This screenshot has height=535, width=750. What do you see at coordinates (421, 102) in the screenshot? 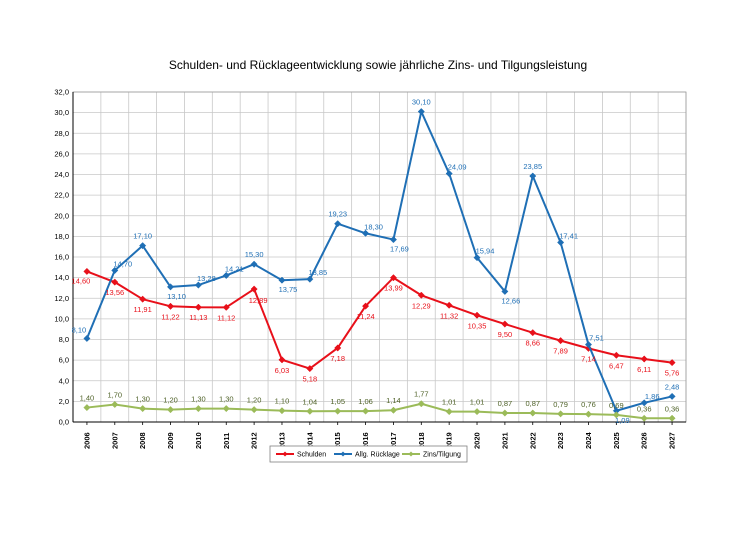
I see `data-label: 30,10` at bounding box center [421, 102].